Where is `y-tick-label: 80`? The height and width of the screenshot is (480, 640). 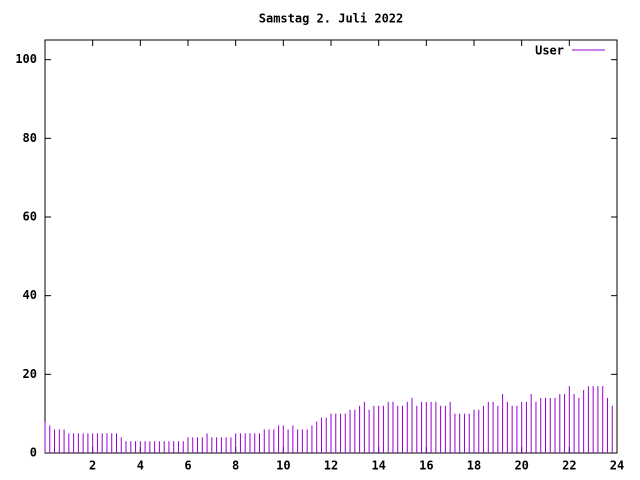
y-tick-label: 80 is located at coordinates (30, 138).